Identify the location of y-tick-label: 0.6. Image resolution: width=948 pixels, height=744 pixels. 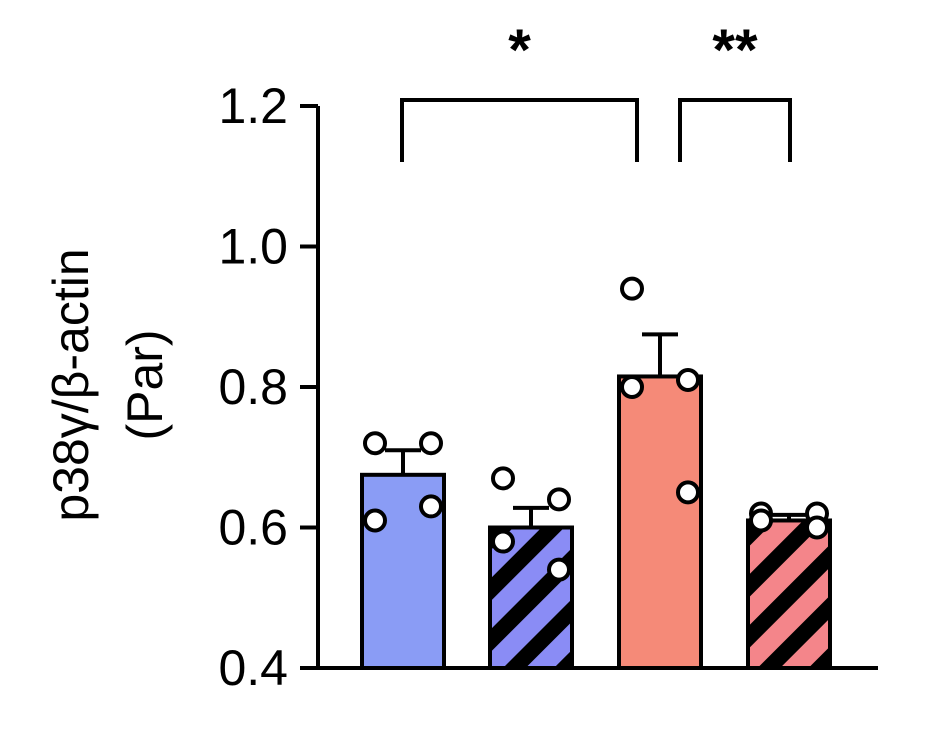
(253, 528).